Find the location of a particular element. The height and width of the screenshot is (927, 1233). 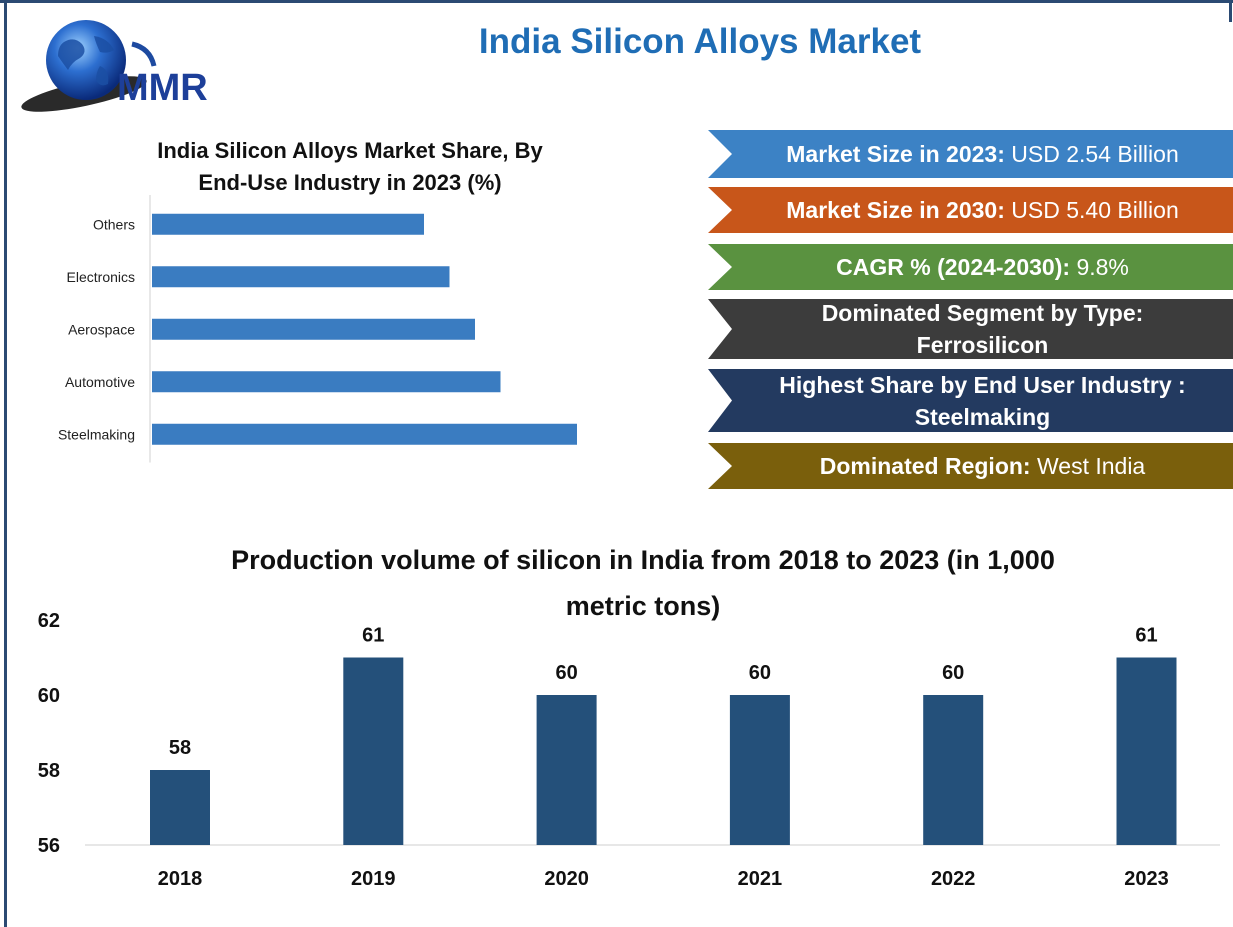

production-chart-x-tick: 2021 is located at coordinates (760, 879).